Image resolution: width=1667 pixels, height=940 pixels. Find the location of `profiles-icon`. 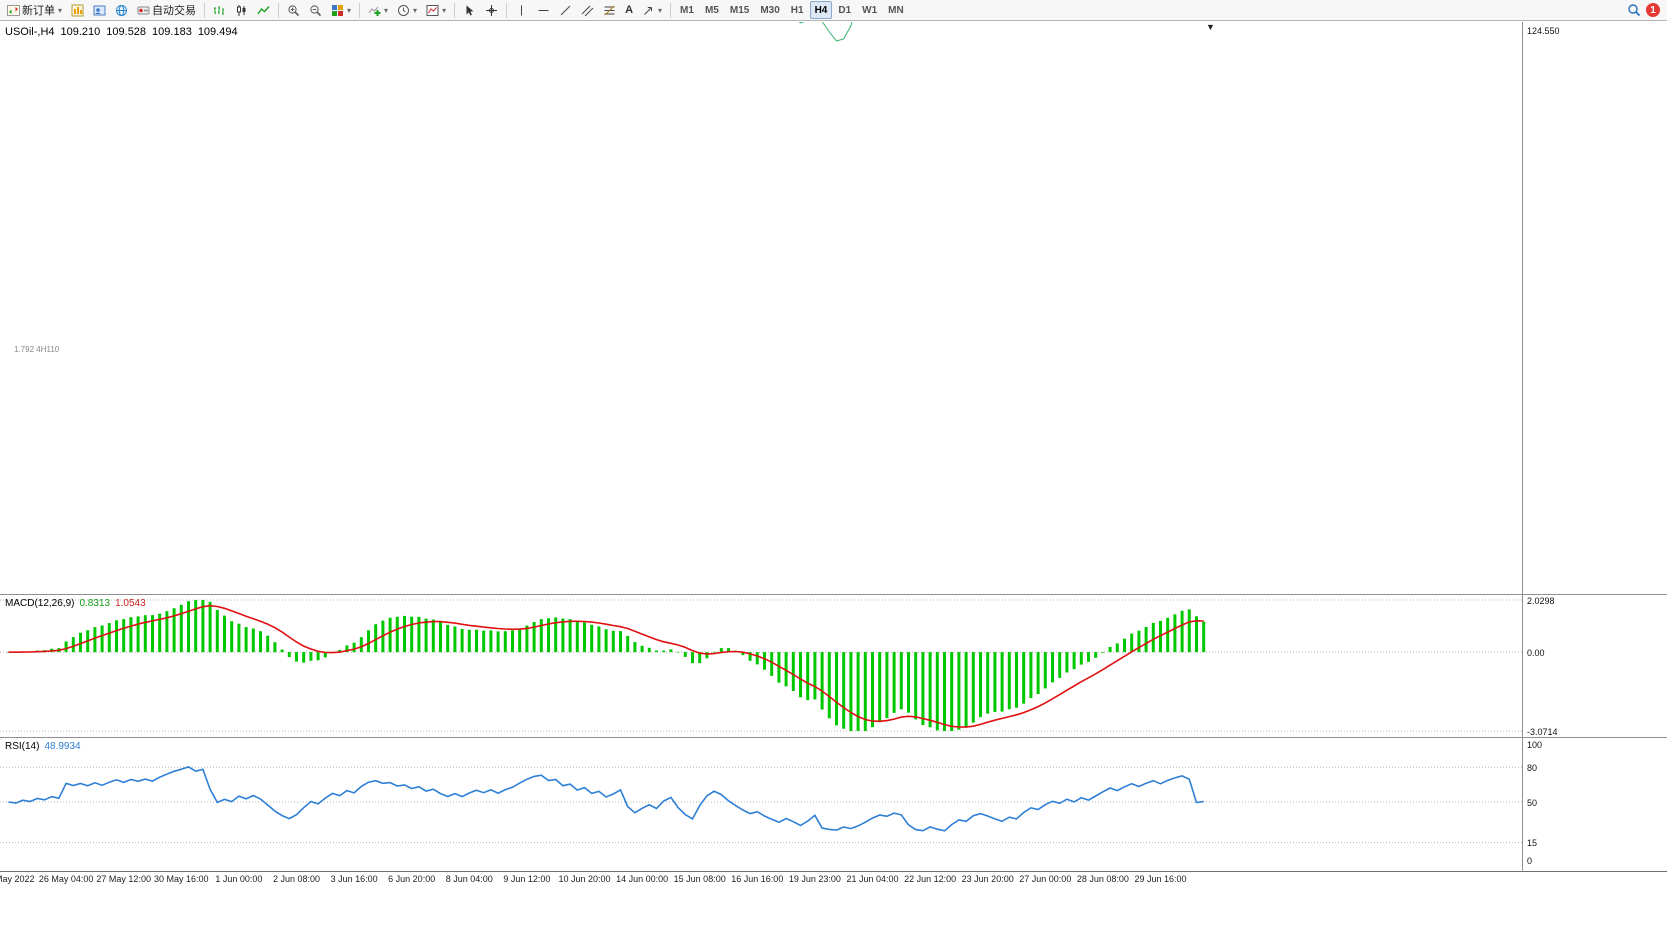

profiles-icon is located at coordinates (99, 10).